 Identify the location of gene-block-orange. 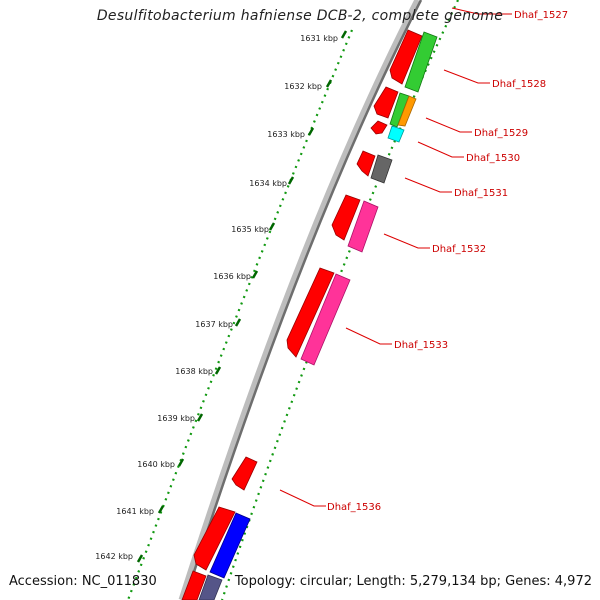
(407, 111).